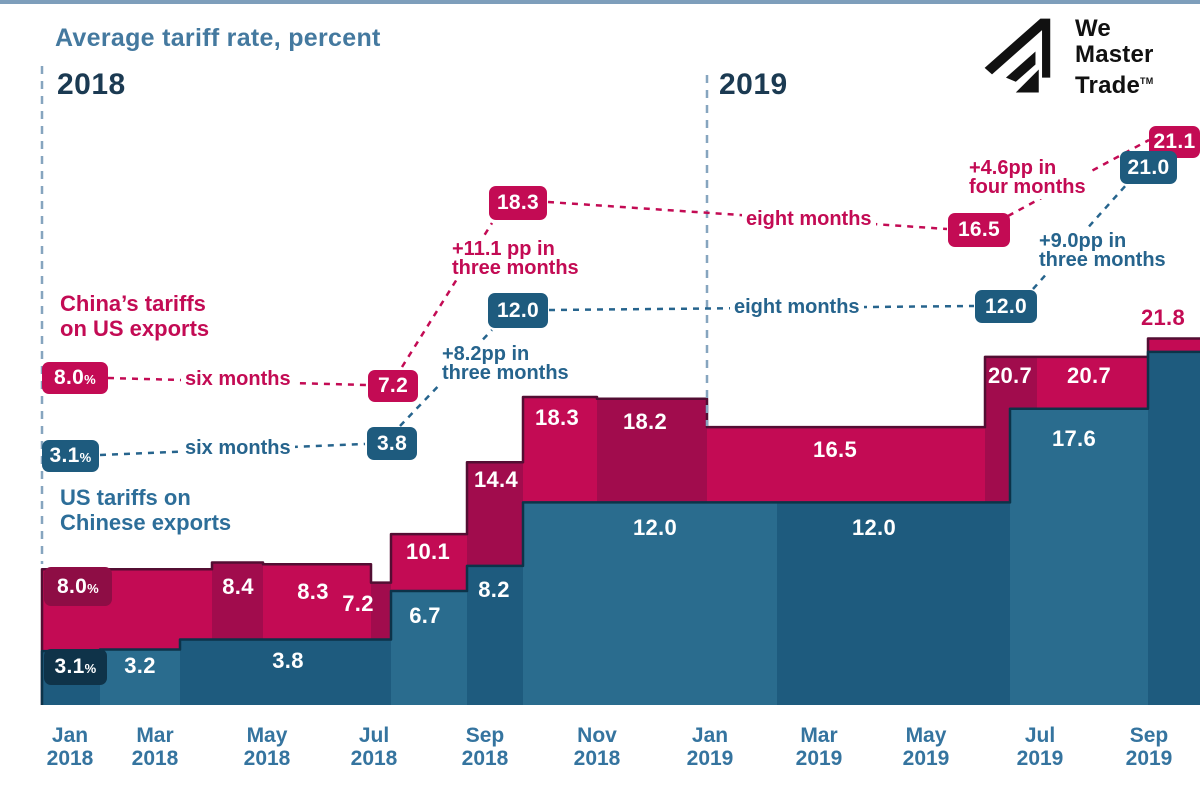 The height and width of the screenshot is (800, 1200). I want to click on area-value-label-6.7: 6.7, so click(425, 615).